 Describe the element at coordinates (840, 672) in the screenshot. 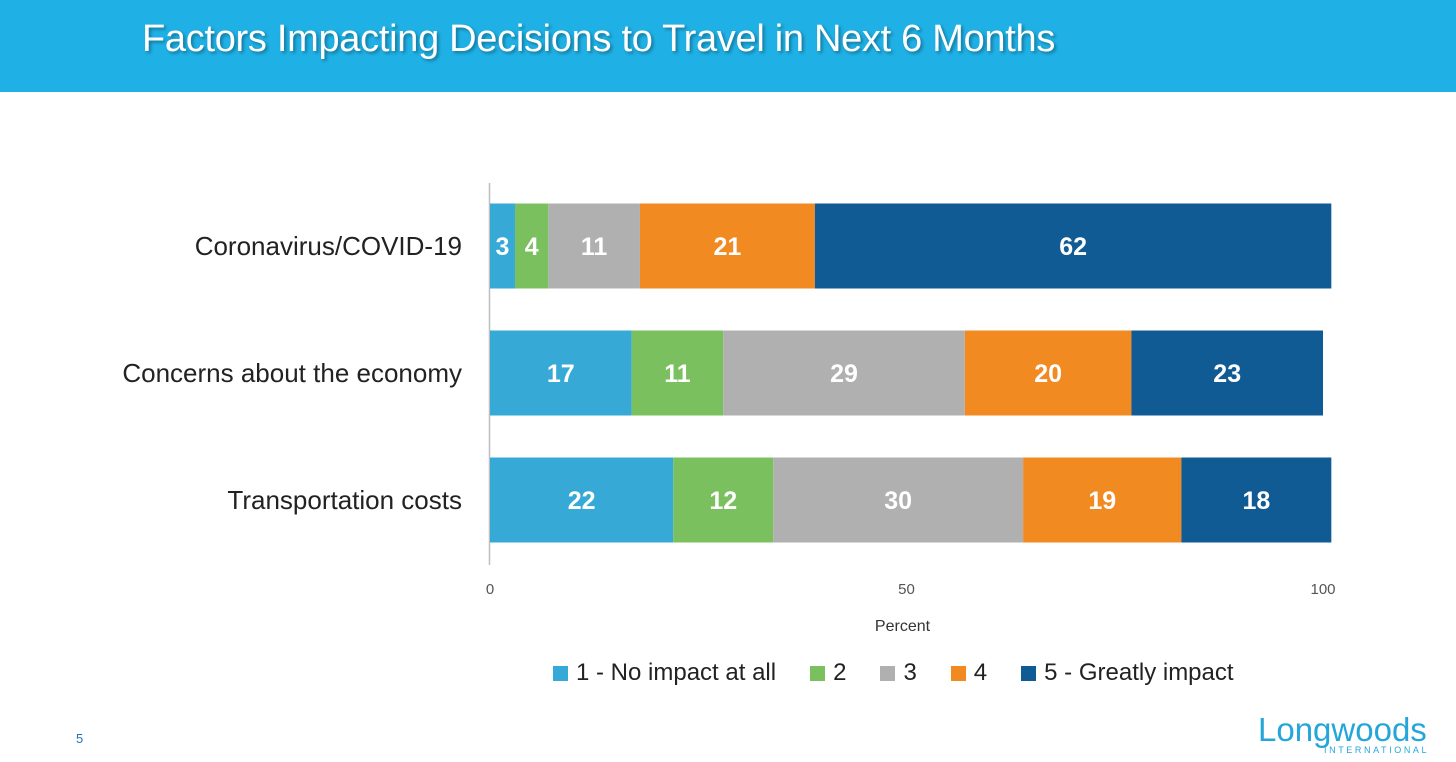

I see `legend-label: 2` at that location.